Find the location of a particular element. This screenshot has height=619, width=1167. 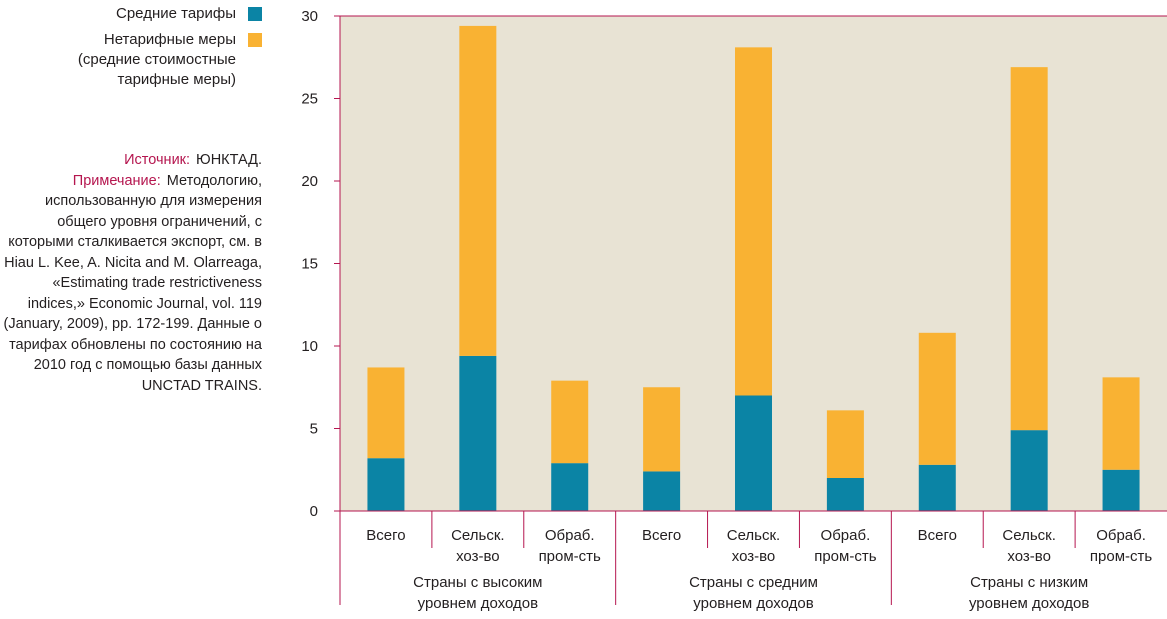

legend-label-ntm-line-2: (средние стоимостные is located at coordinates (156, 59).